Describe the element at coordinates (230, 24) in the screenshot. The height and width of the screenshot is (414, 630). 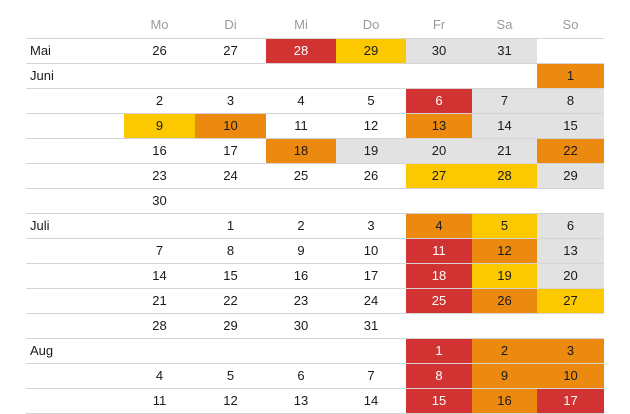
I see `weekday-header-di: Di` at that location.